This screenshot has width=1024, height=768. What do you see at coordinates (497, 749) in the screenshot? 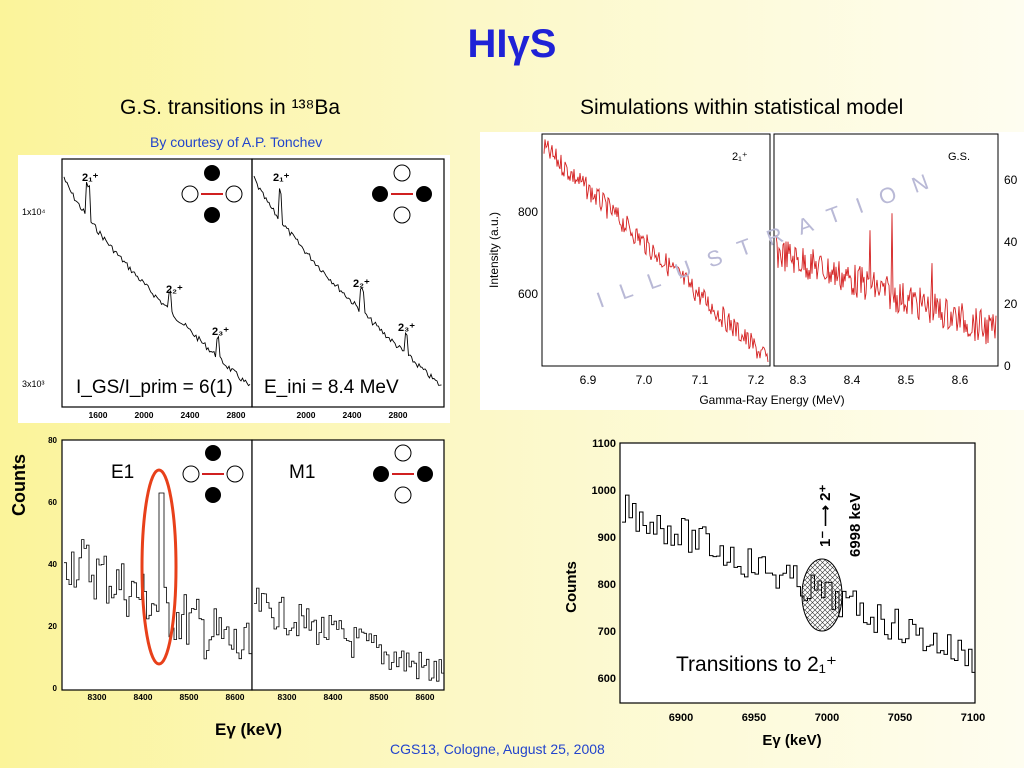
I see `footer-text: CGS13, Cologne, August 25, 2008` at bounding box center [497, 749].